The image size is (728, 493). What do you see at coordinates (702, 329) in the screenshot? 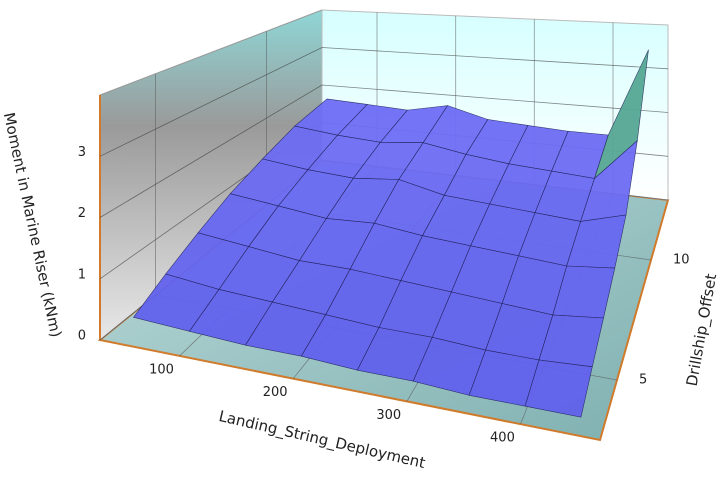
I see `y-axis-title: Drillship_Offset` at bounding box center [702, 329].